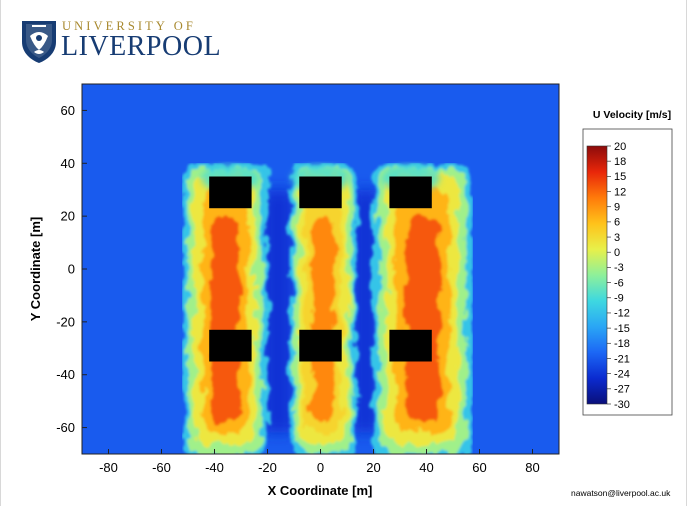 Image resolution: width=687 pixels, height=506 pixels. I want to click on logo-liverpool: LIVERPOOL, so click(141, 46).